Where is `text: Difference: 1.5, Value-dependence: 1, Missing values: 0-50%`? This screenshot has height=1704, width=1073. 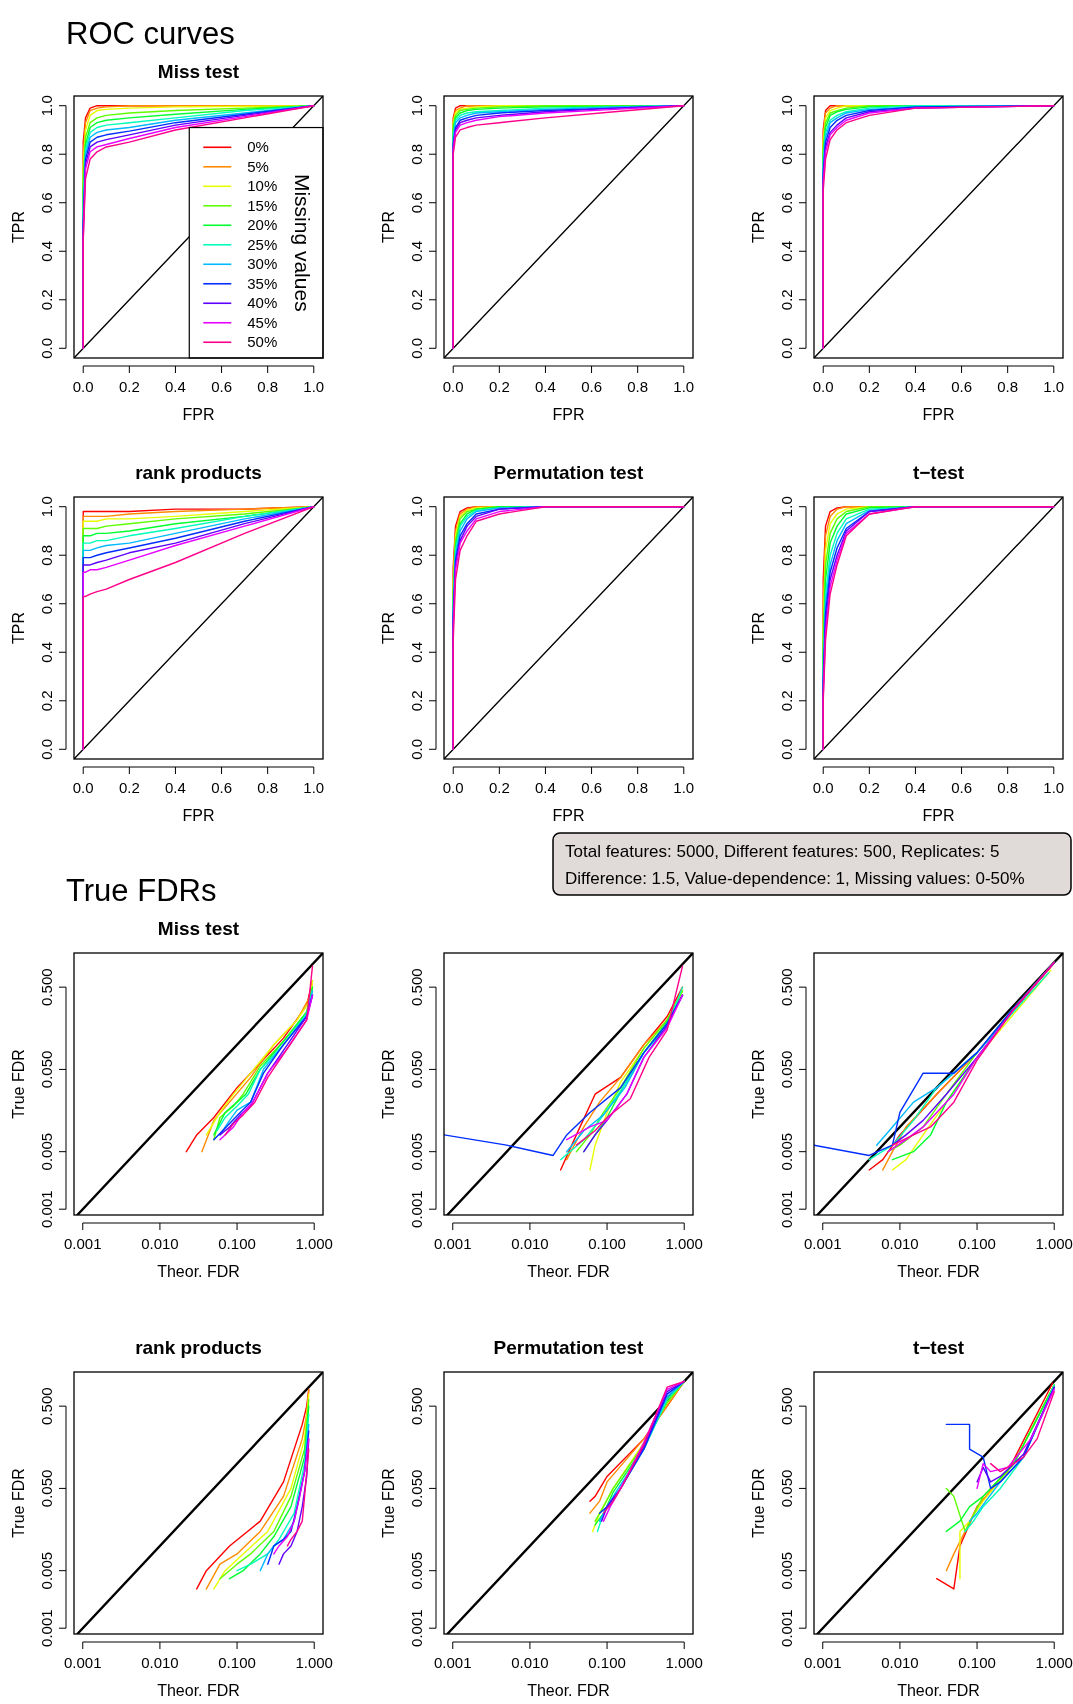
text: Difference: 1.5, Value-dependence: 1, Missing values: 0-50% is located at coordinates (795, 878).